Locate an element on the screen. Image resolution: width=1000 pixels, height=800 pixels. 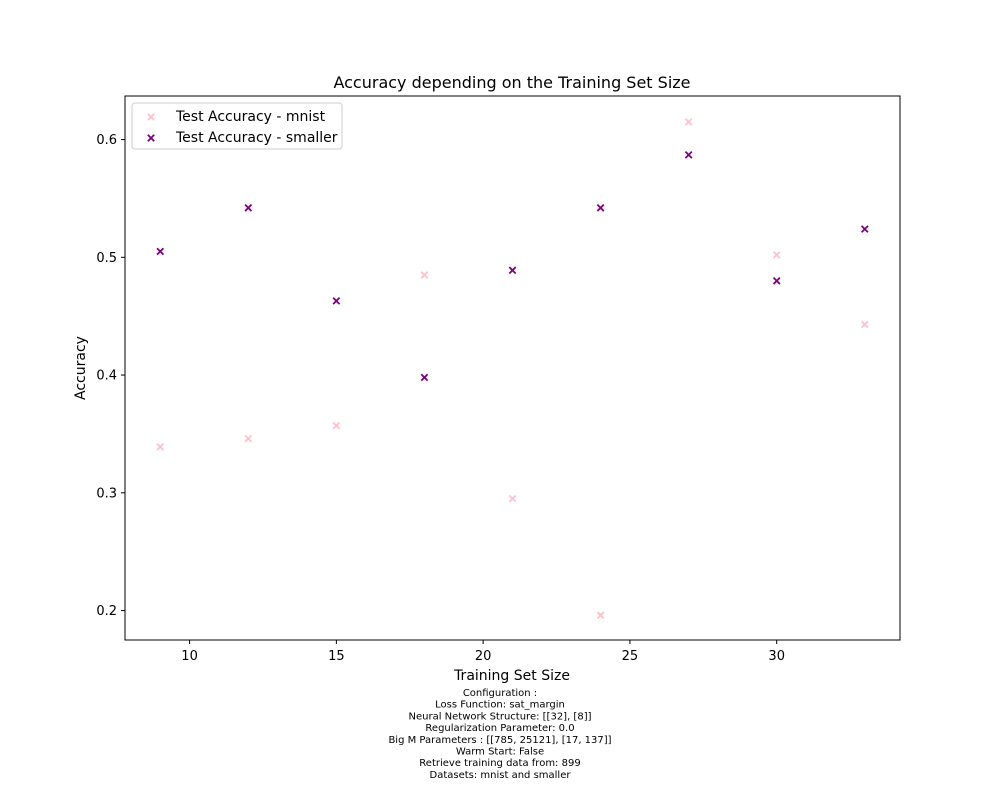
caption-line: Warm Start: False is located at coordinates (500, 752).